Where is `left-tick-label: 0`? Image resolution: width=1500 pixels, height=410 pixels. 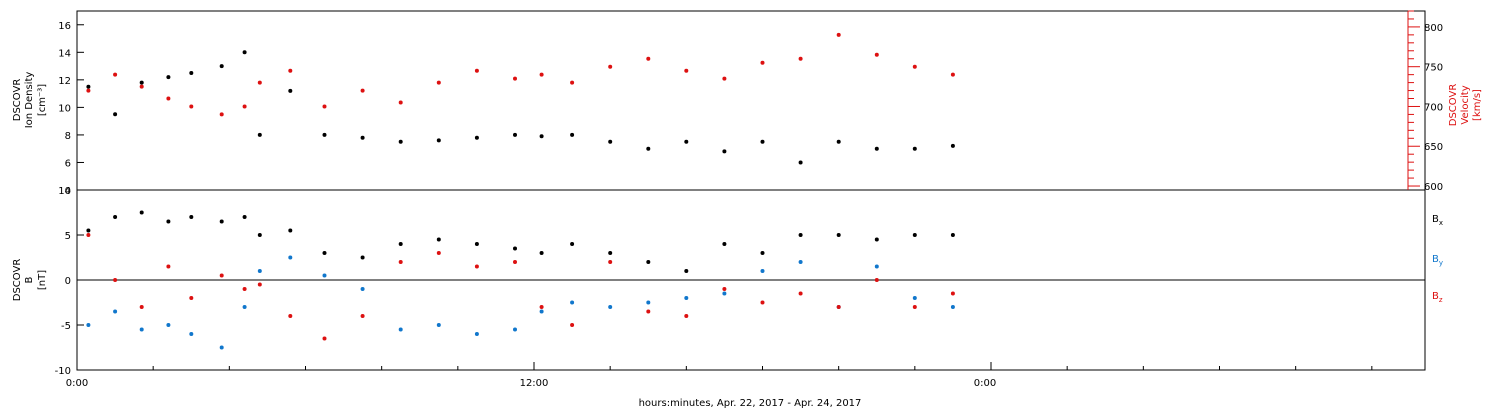
left-tick-label: 0 is located at coordinates (68, 281).